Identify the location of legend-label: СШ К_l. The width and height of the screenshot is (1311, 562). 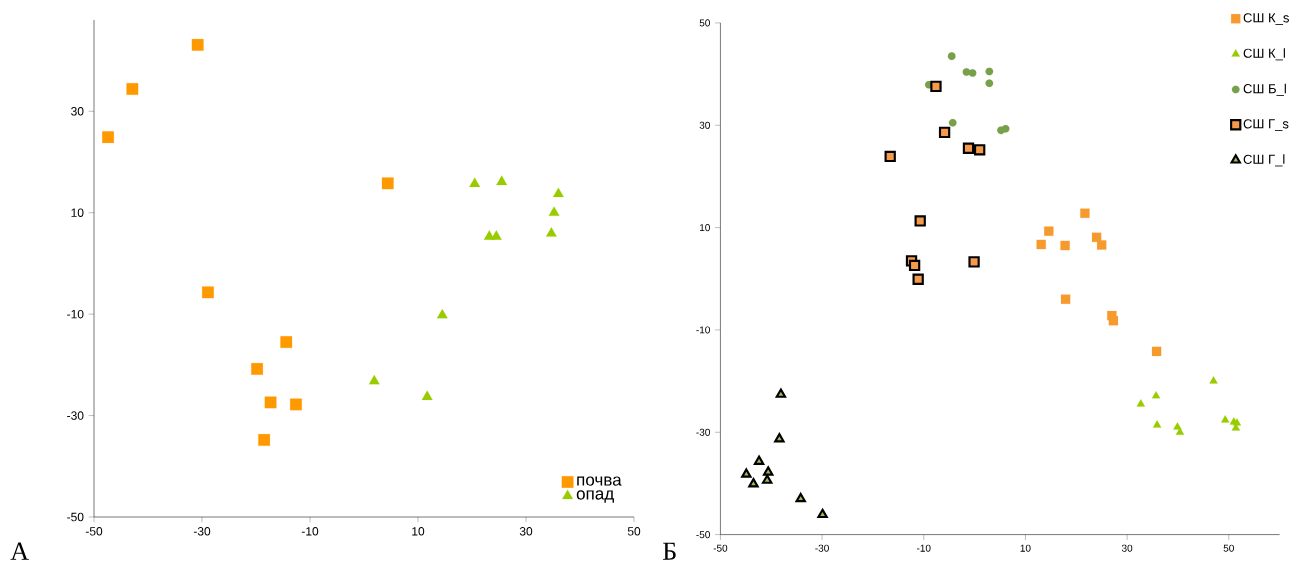
(1264, 54).